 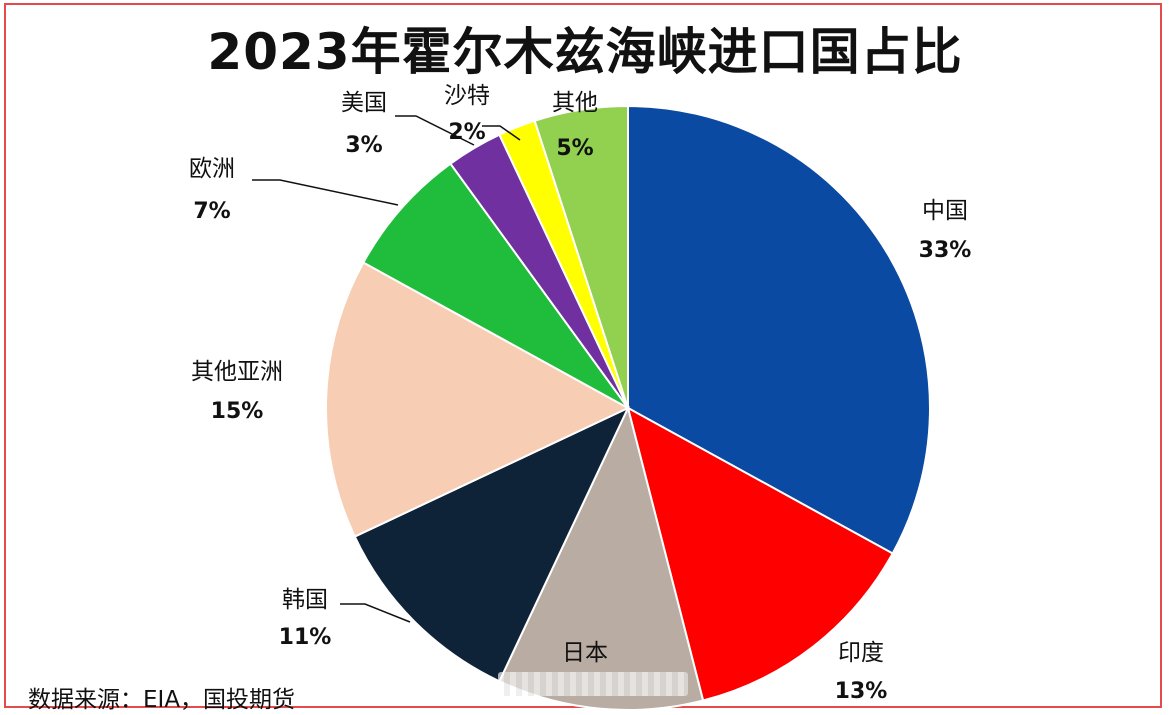 What do you see at coordinates (593, 684) in the screenshot?
I see `watermark-strip` at bounding box center [593, 684].